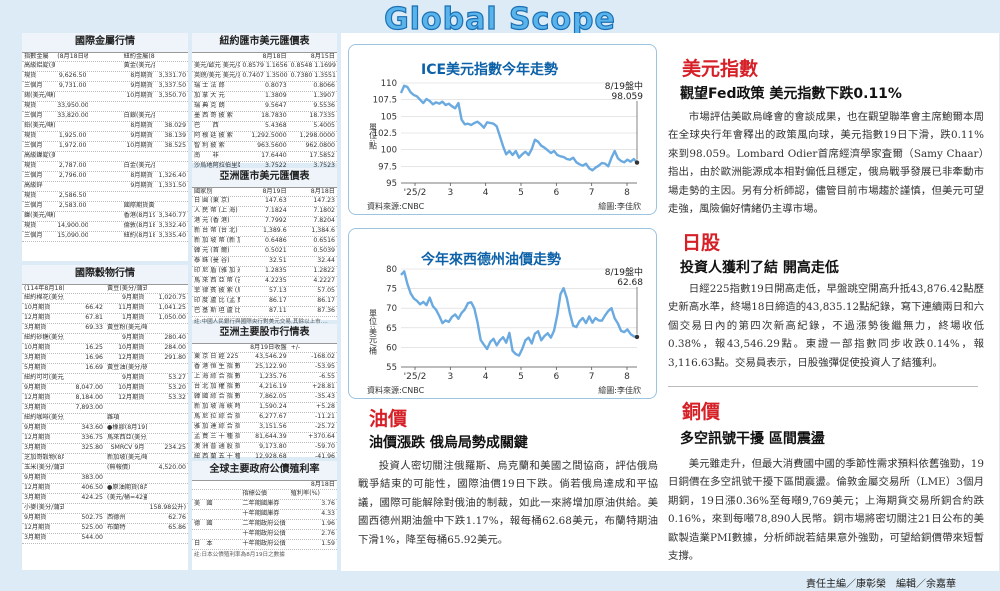  What do you see at coordinates (328, 534) in the screenshot?
I see `table-cell: 2.76` at bounding box center [328, 534].